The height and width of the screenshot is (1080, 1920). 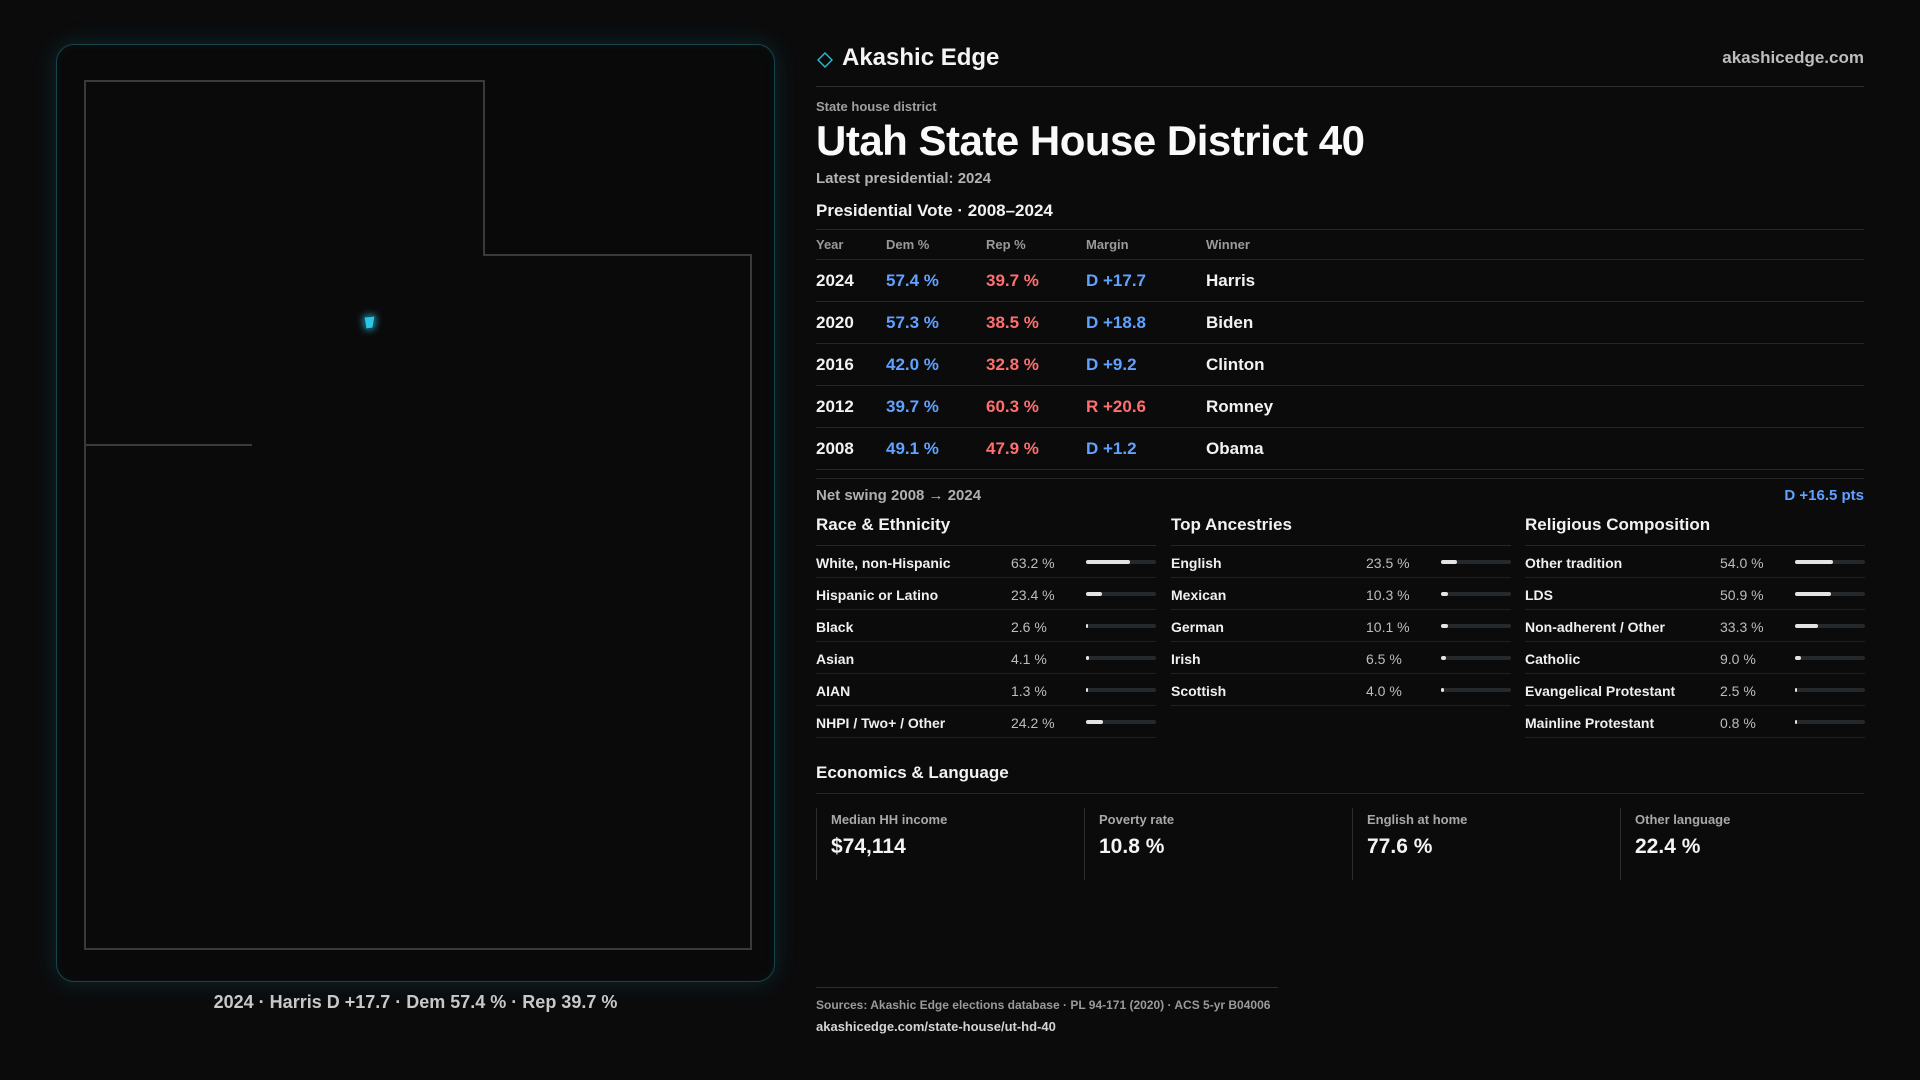 I want to click on winner-cell: Romney, so click(x=1535, y=406).